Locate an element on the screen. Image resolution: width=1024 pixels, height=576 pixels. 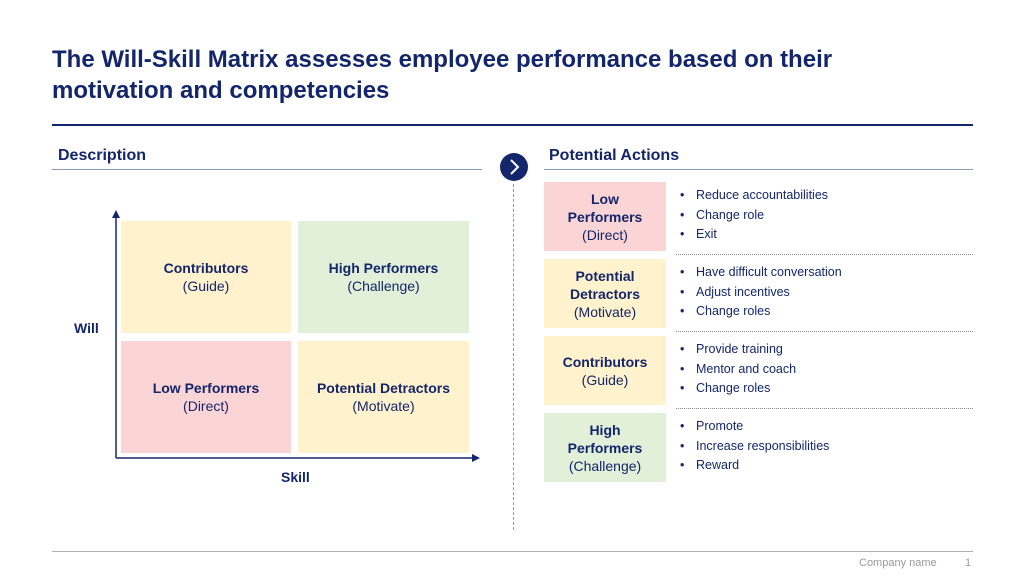
action-category-role: (Guide) is located at coordinates (605, 379).